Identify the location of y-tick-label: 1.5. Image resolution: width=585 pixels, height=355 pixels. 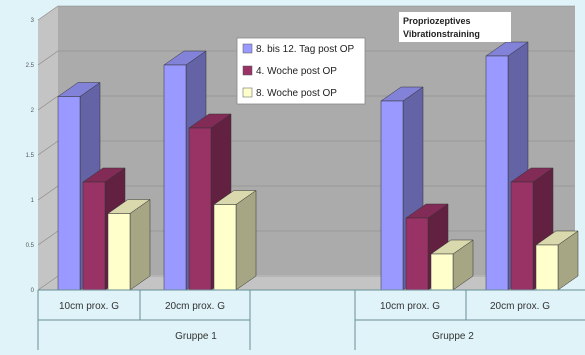
(30, 156).